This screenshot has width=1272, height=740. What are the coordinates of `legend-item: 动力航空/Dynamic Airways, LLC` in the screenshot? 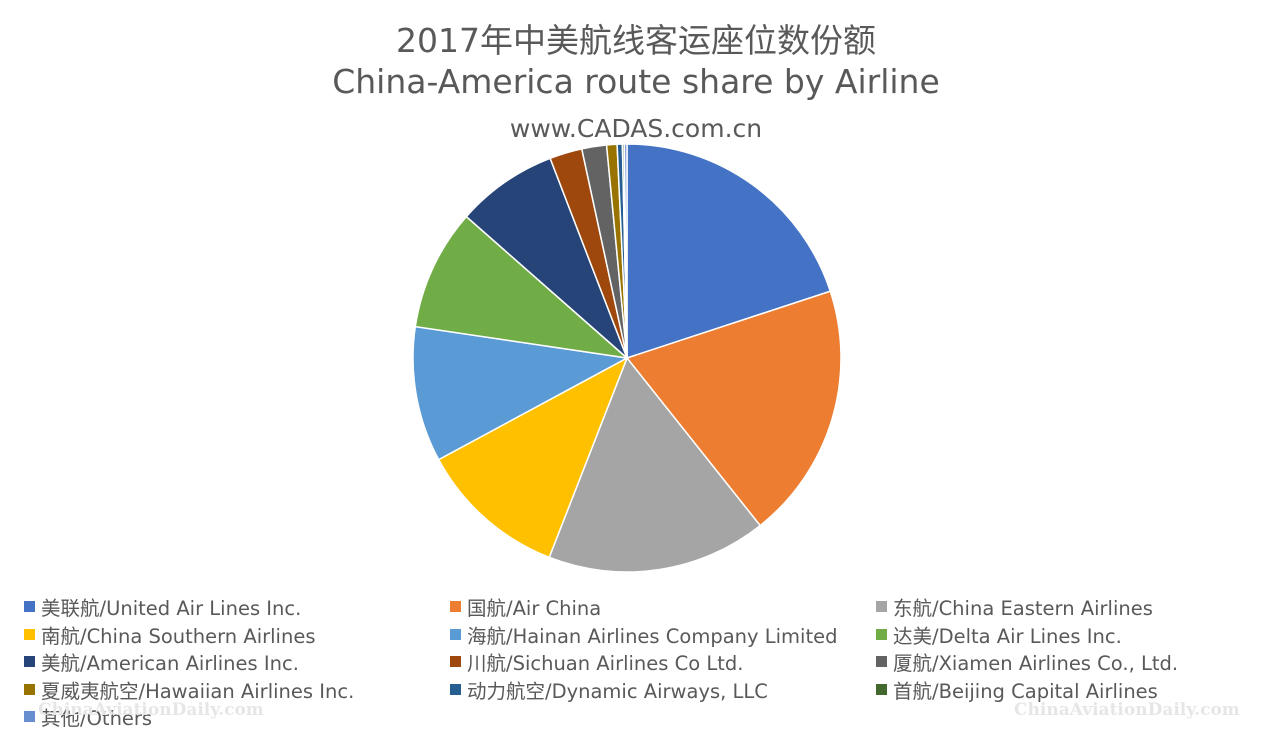 It's located at (663, 690).